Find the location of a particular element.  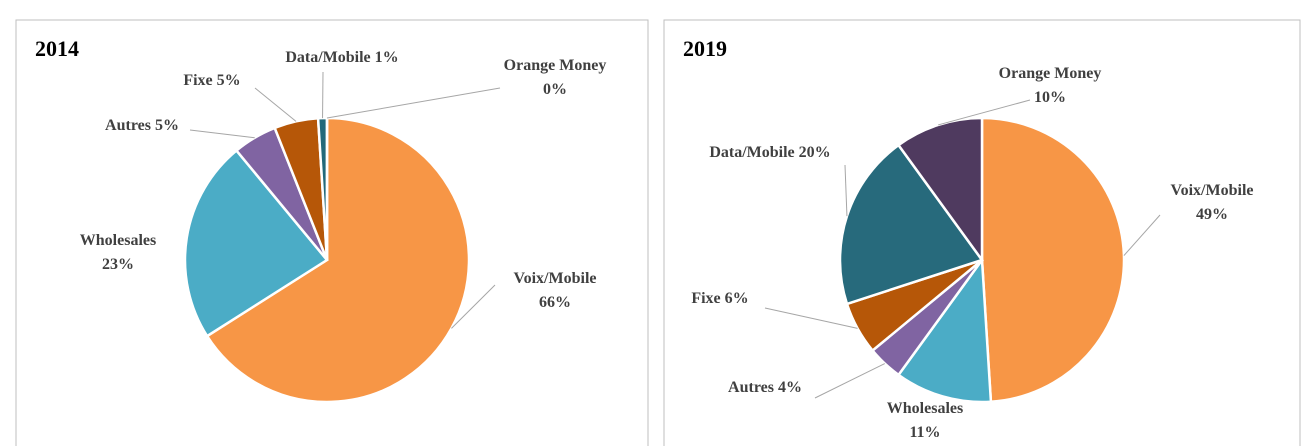

data-label: Autres 5% is located at coordinates (142, 125).